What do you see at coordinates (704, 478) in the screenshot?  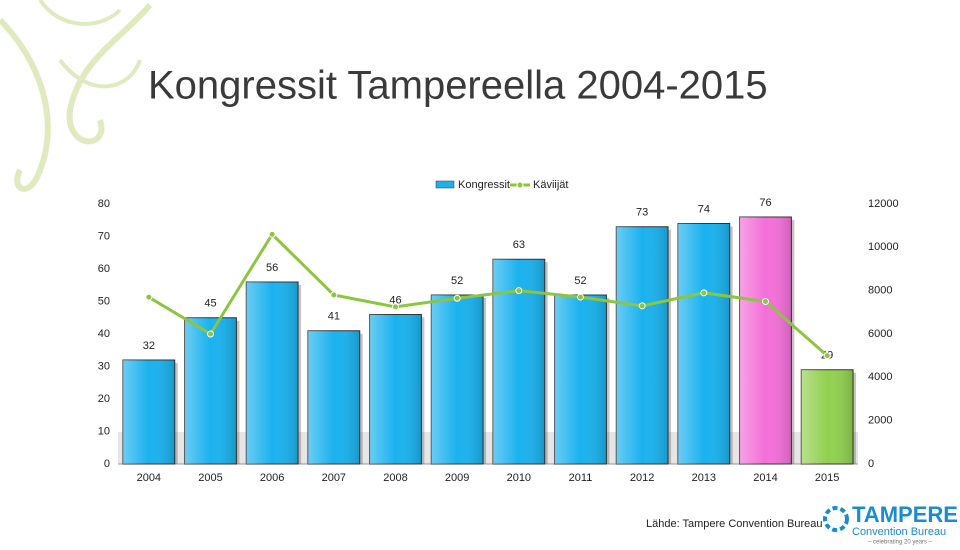 I see `x-tick-label: 2013` at bounding box center [704, 478].